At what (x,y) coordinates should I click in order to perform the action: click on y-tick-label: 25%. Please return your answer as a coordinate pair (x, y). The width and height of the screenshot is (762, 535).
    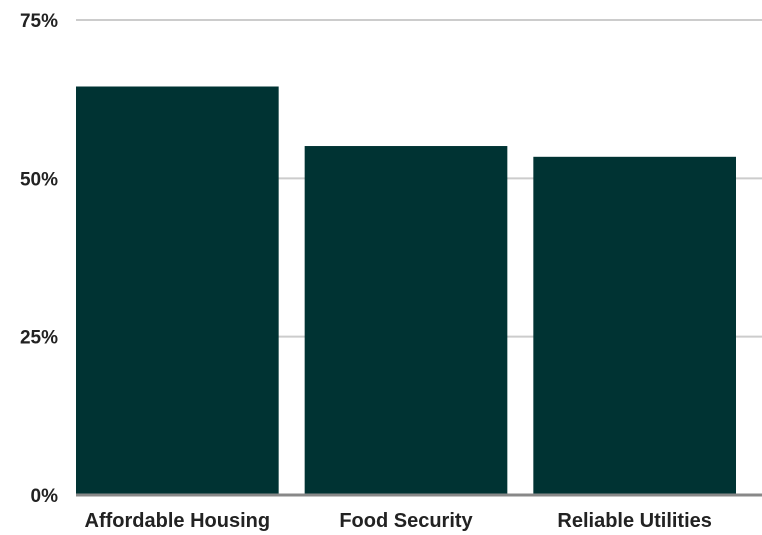
    Looking at the image, I should click on (39, 338).